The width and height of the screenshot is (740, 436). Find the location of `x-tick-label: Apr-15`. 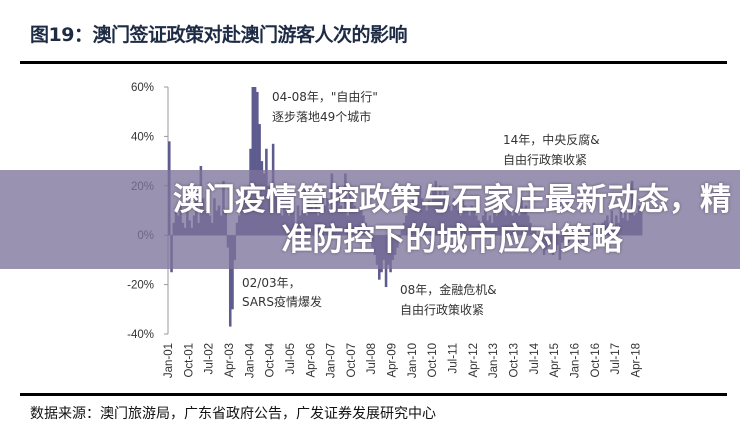

x-tick-label: Apr-15 is located at coordinates (555, 360).